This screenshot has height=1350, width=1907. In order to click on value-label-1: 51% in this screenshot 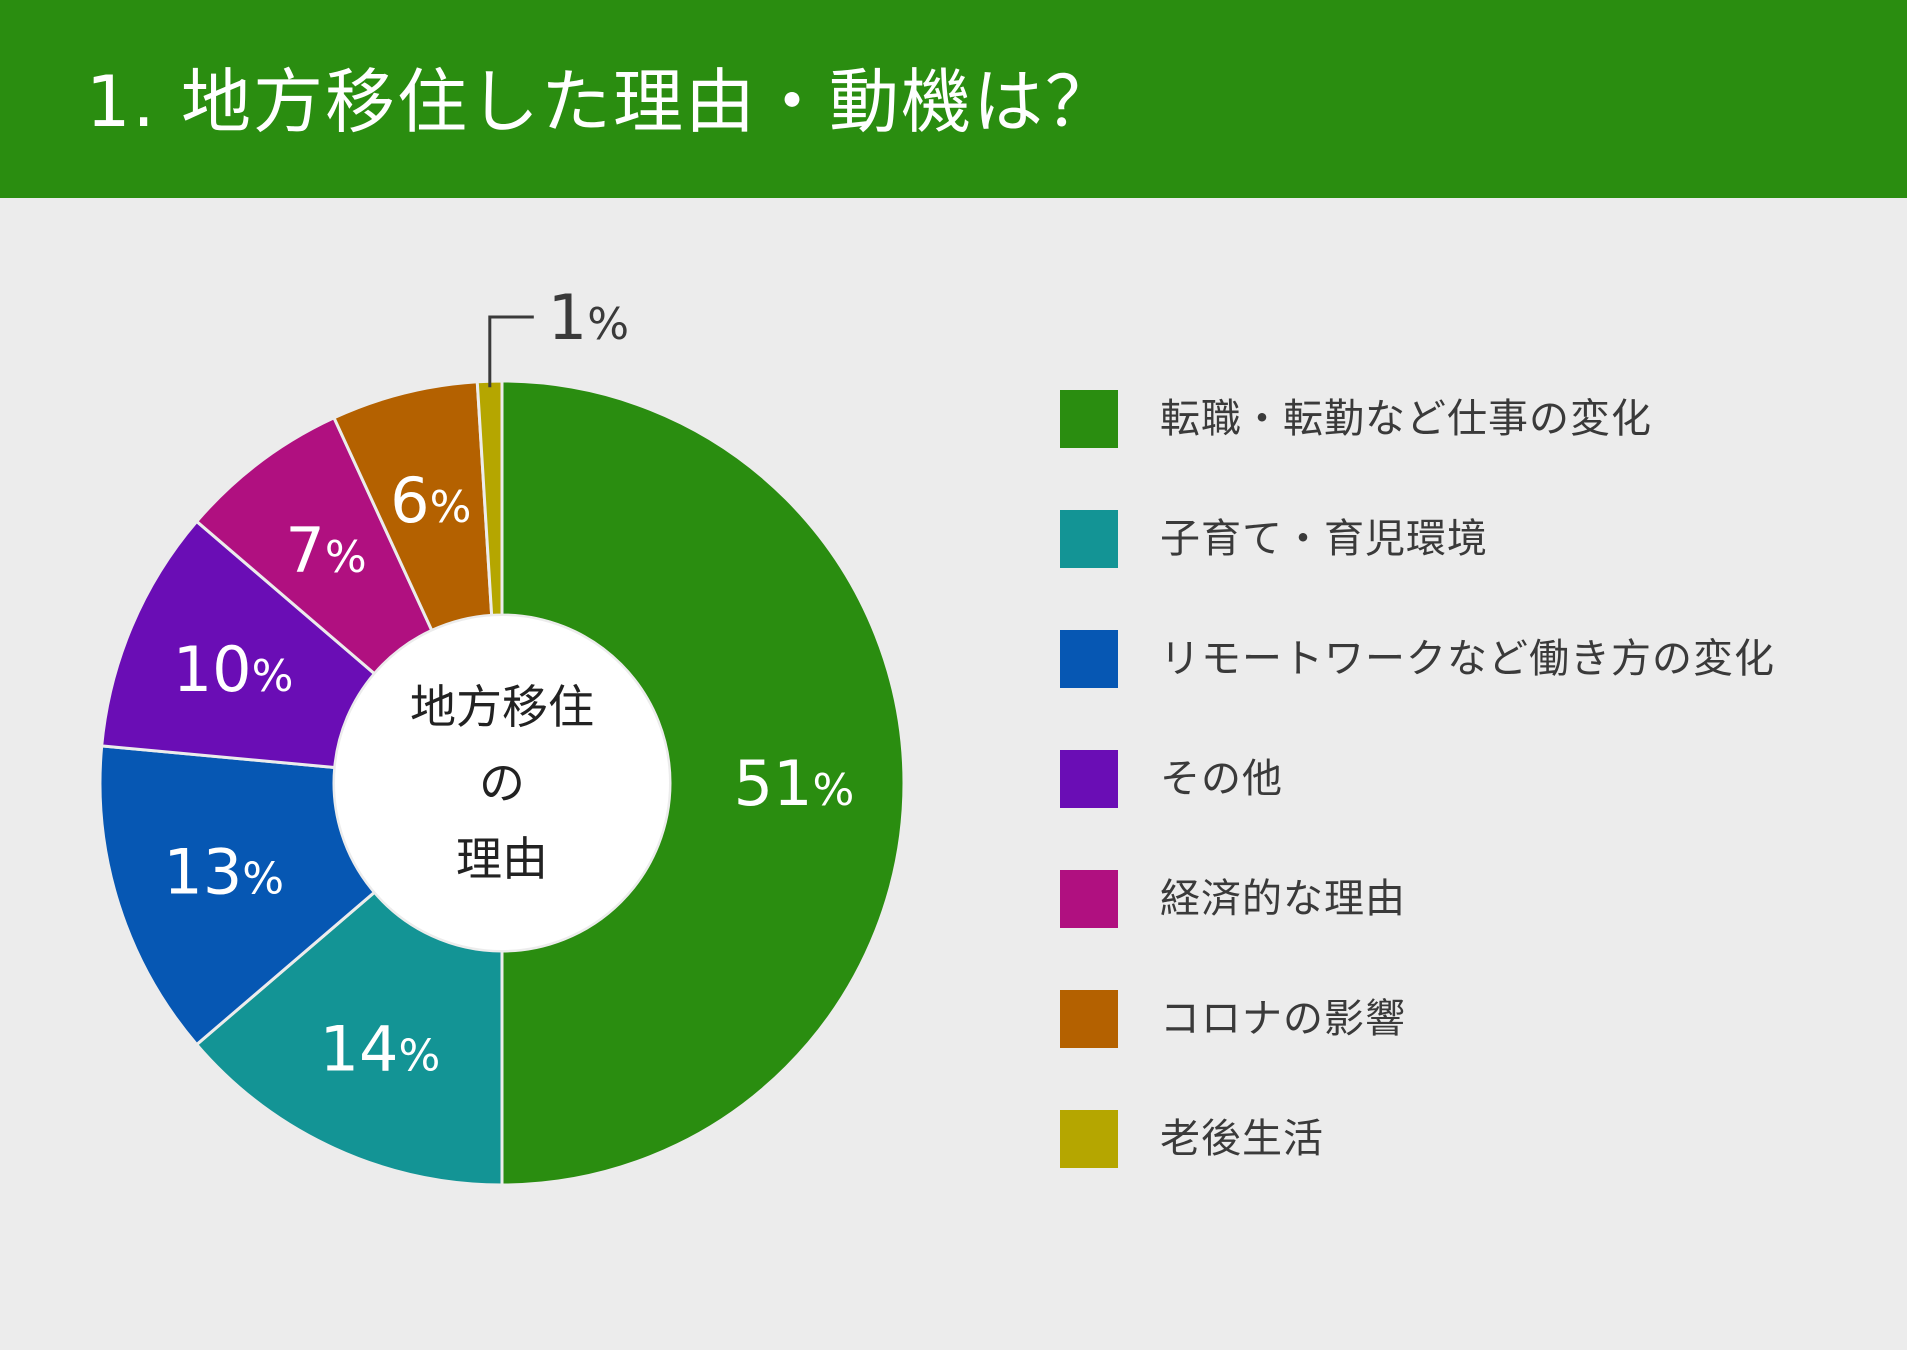, I will do `click(794, 783)`.